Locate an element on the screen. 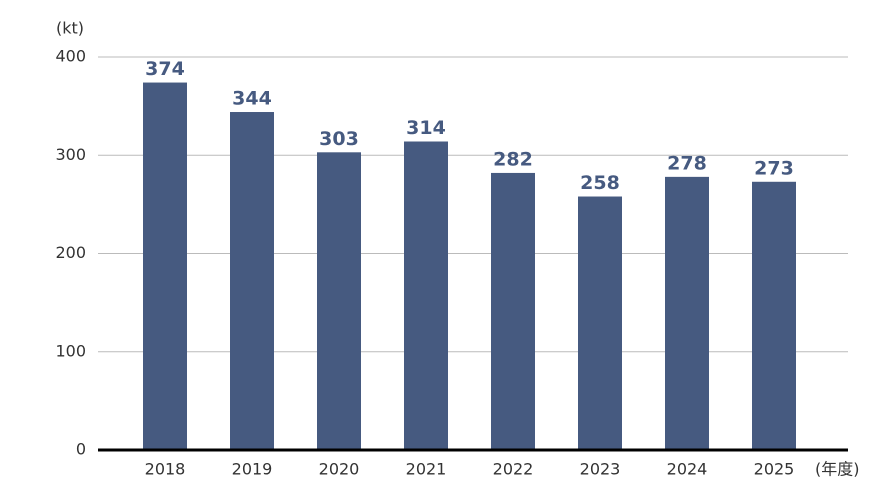 The width and height of the screenshot is (890, 498). x-tick-label: 2024 is located at coordinates (687, 469).